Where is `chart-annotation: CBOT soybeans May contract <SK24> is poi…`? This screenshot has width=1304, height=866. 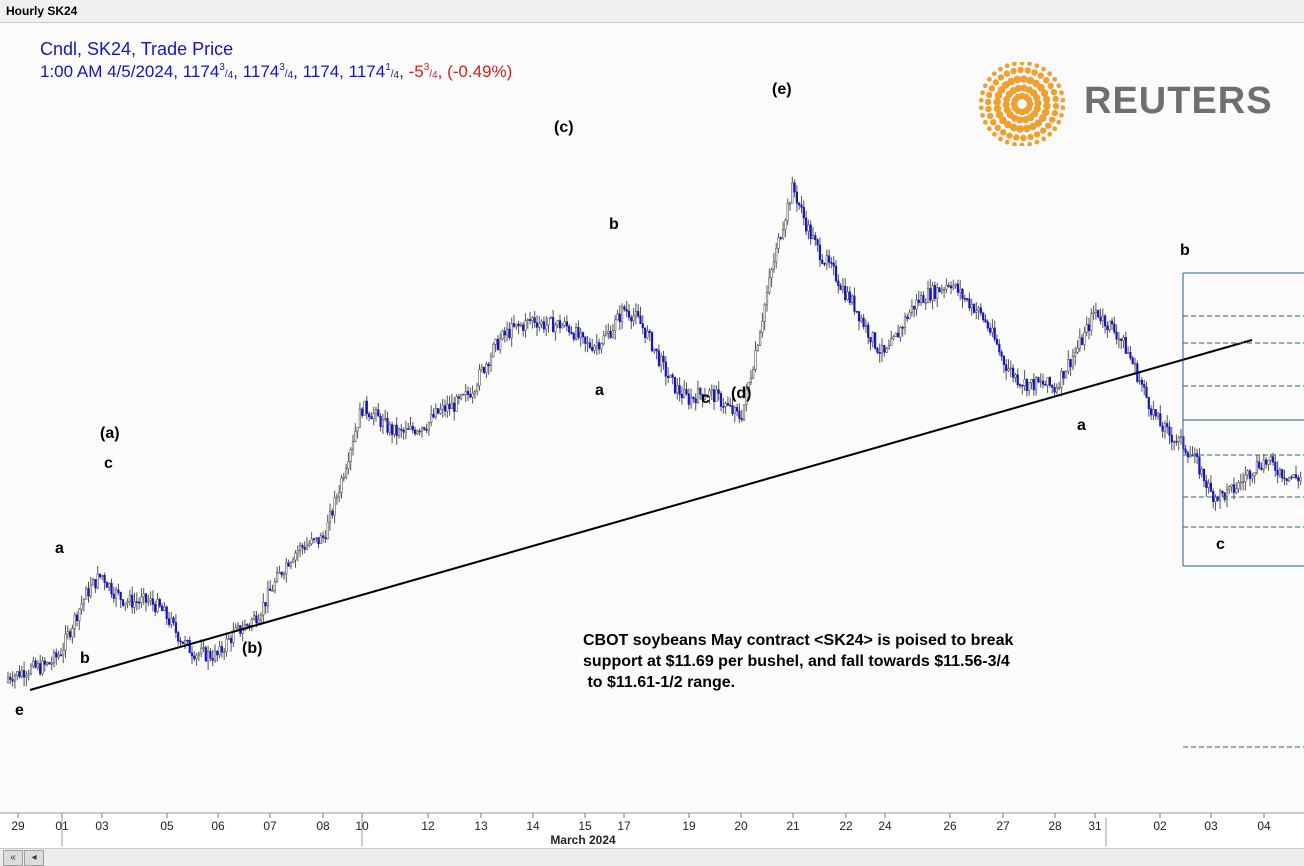 chart-annotation: CBOT soybeans May contract <SK24> is poi… is located at coordinates (798, 661).